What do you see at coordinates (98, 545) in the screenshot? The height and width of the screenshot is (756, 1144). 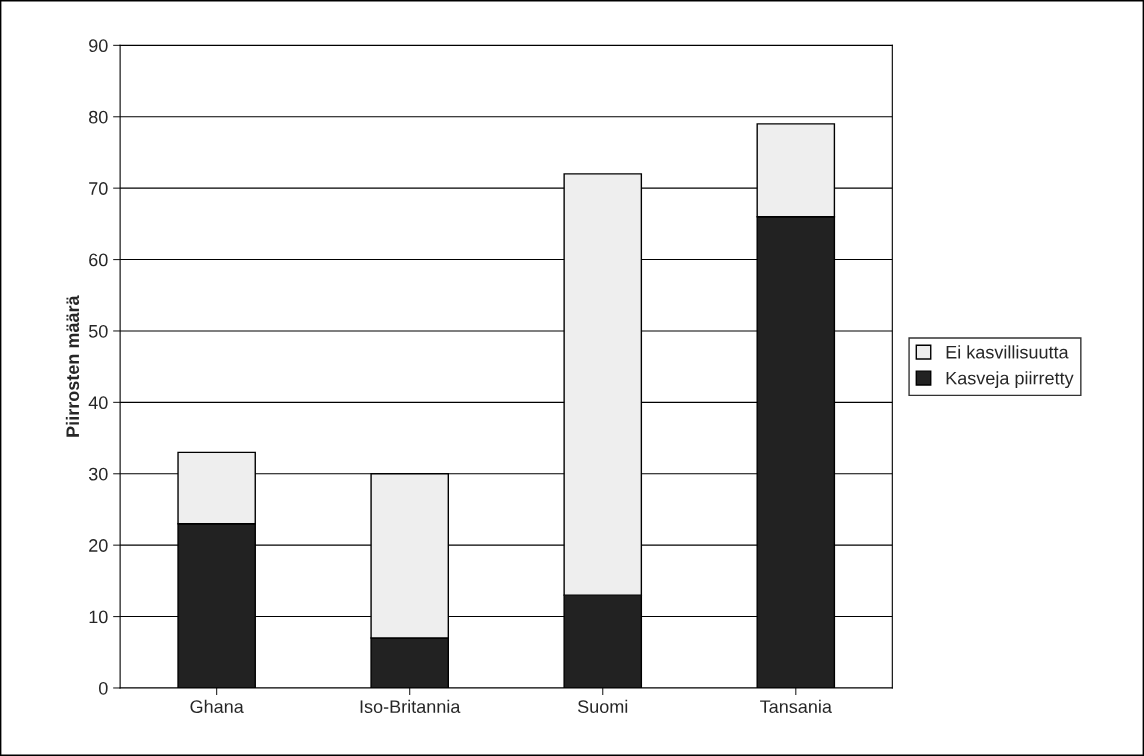 I see `y-tick-label: 20` at bounding box center [98, 545].